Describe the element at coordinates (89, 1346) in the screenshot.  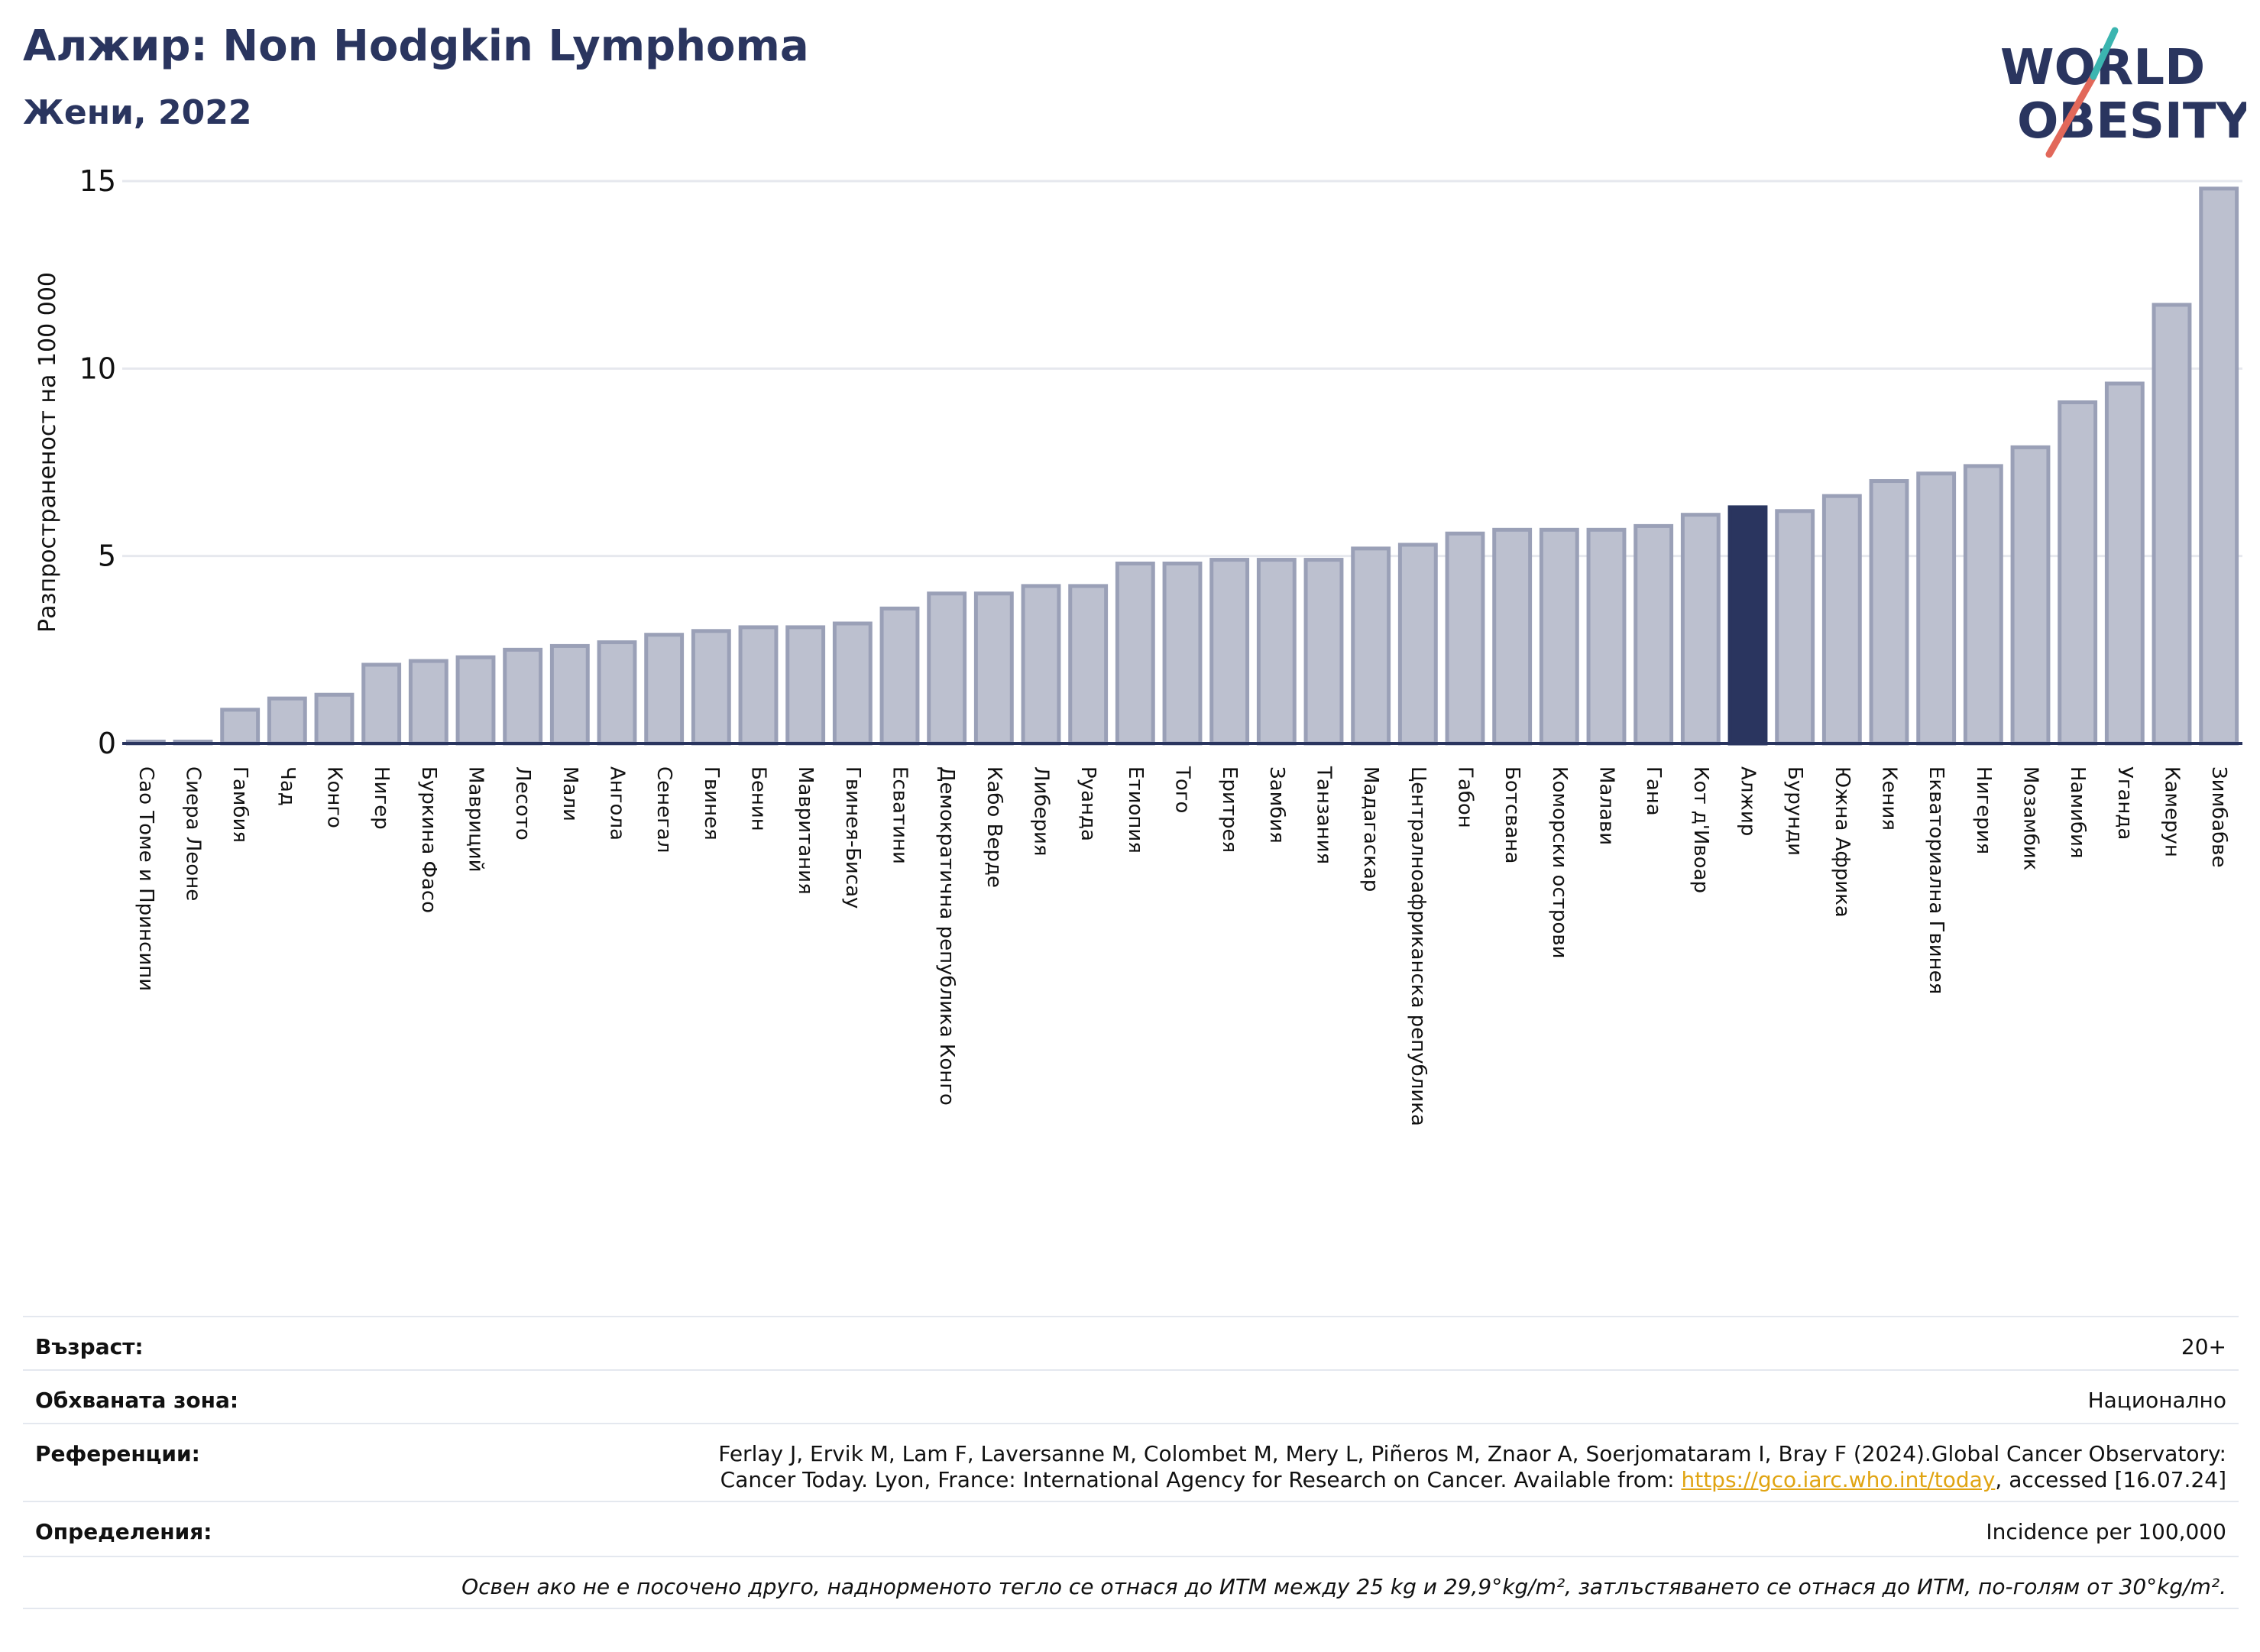
I see `age-label: Възраст:` at that location.